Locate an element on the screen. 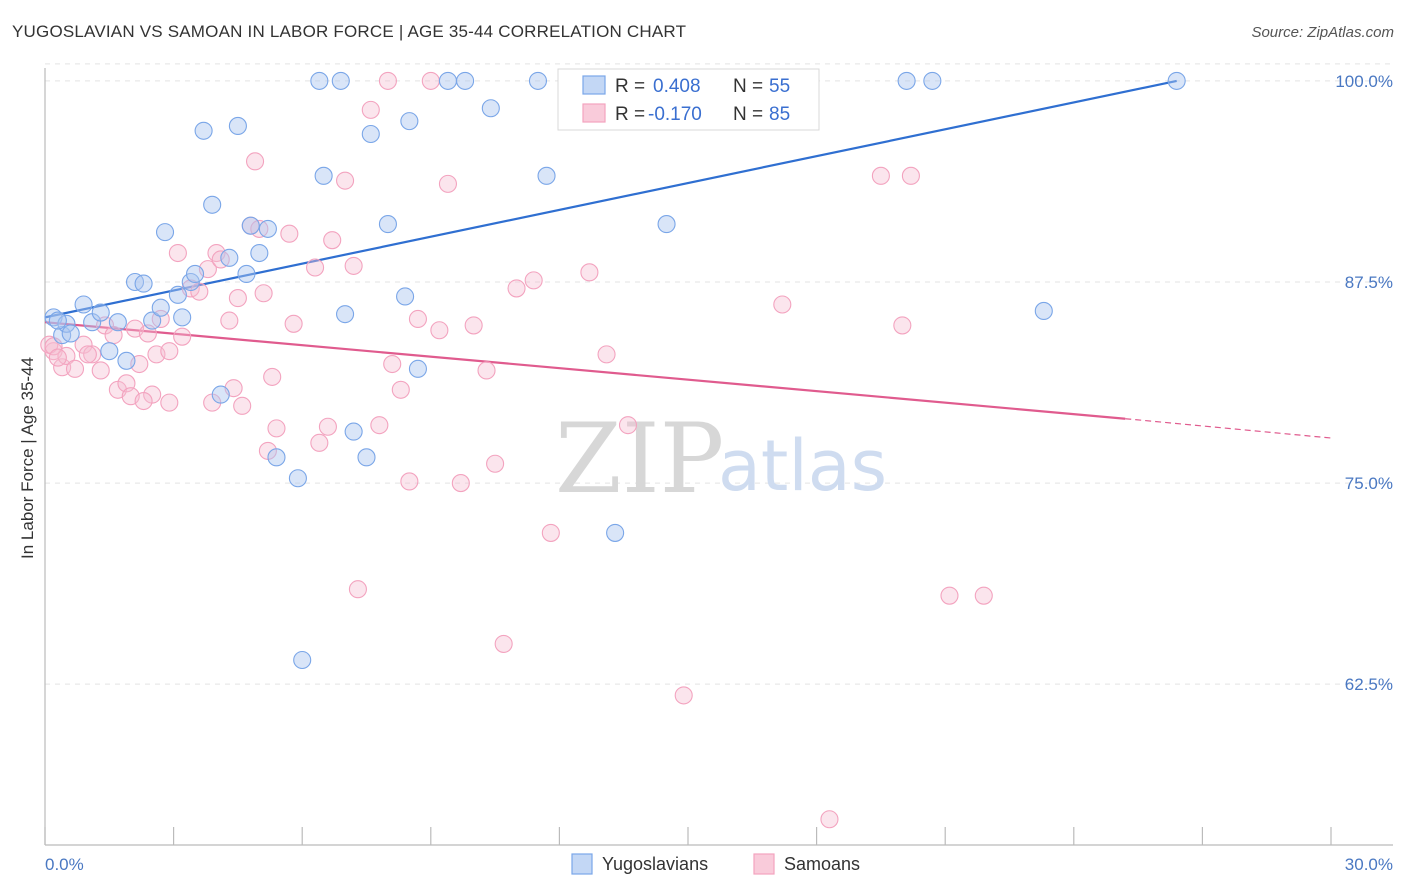  legend-samoans-swatch is located at coordinates (764, 864).